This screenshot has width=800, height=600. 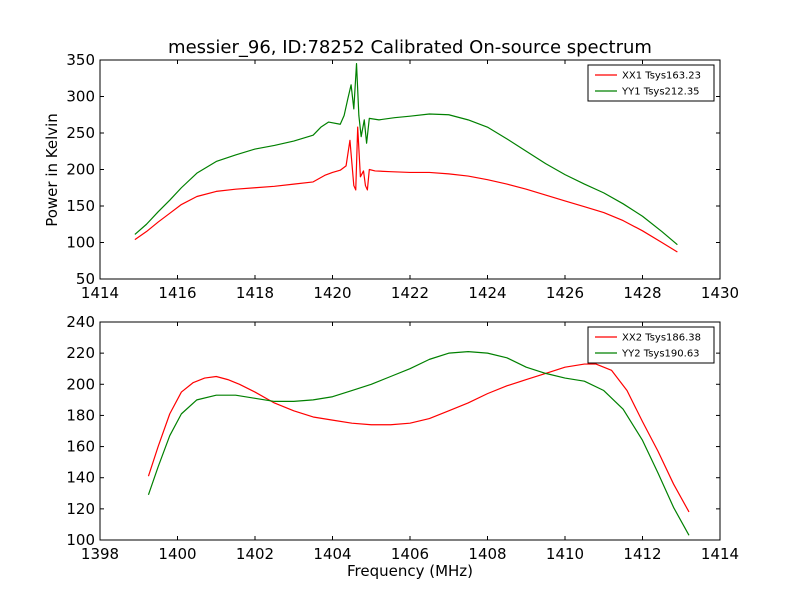 I want to click on bottom-x-tick-label: 1402, so click(x=255, y=554).